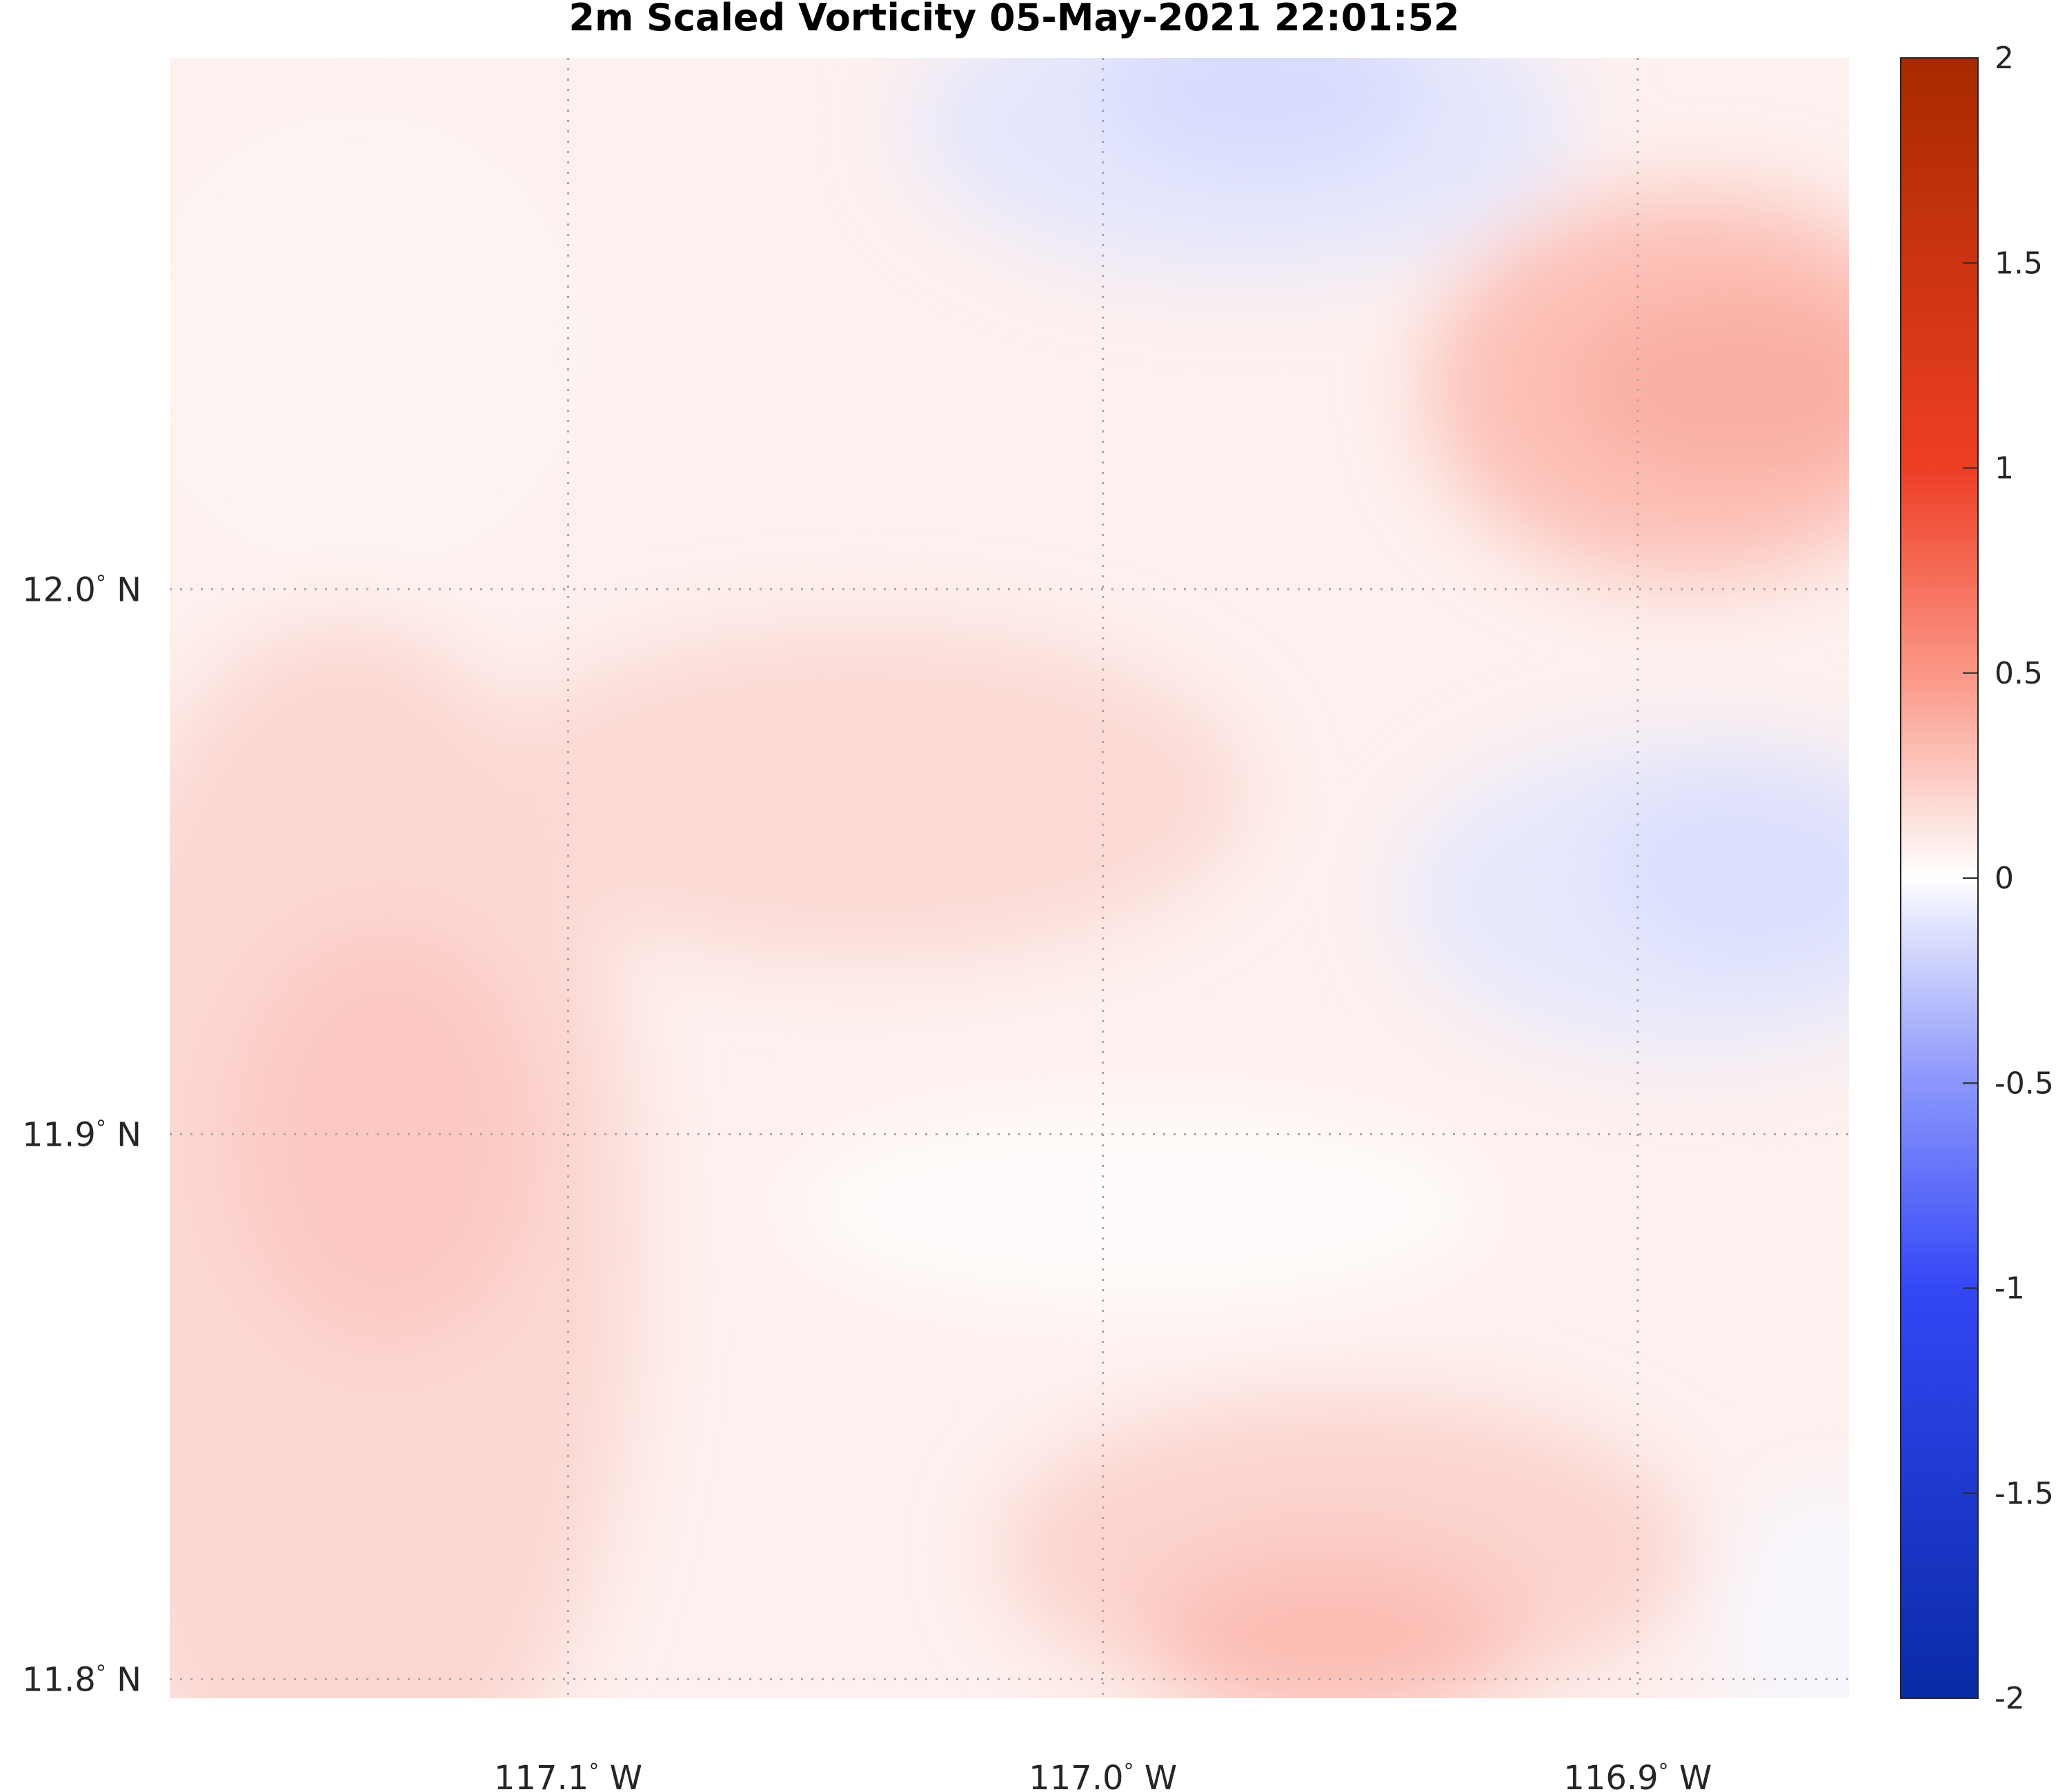 The width and height of the screenshot is (2058, 1792). Describe the element at coordinates (2010, 1698) in the screenshot. I see `colorbar-tick-label-8: -2` at that location.